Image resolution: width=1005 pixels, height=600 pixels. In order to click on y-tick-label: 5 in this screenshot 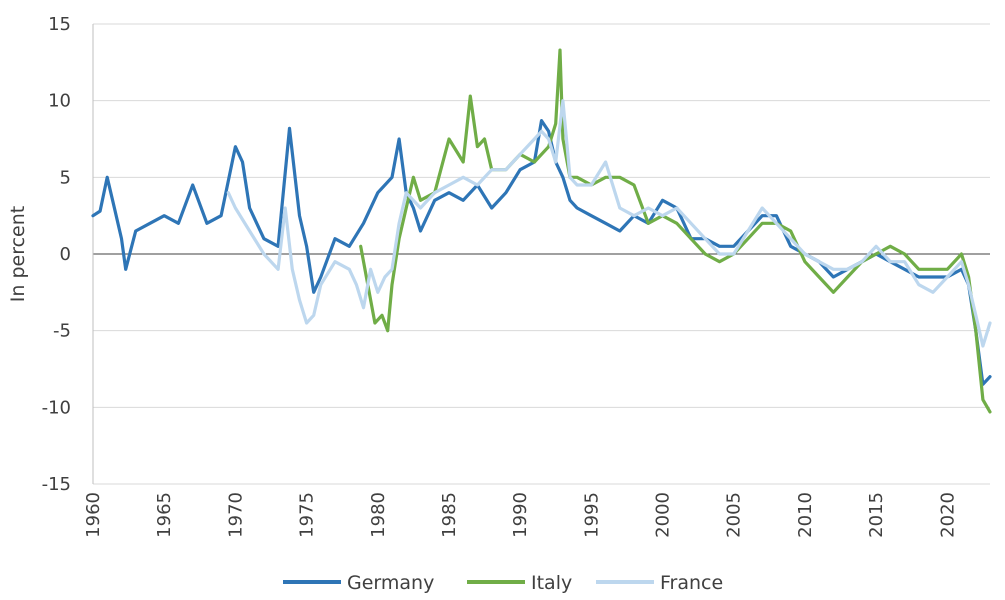, I will do `click(65, 177)`.